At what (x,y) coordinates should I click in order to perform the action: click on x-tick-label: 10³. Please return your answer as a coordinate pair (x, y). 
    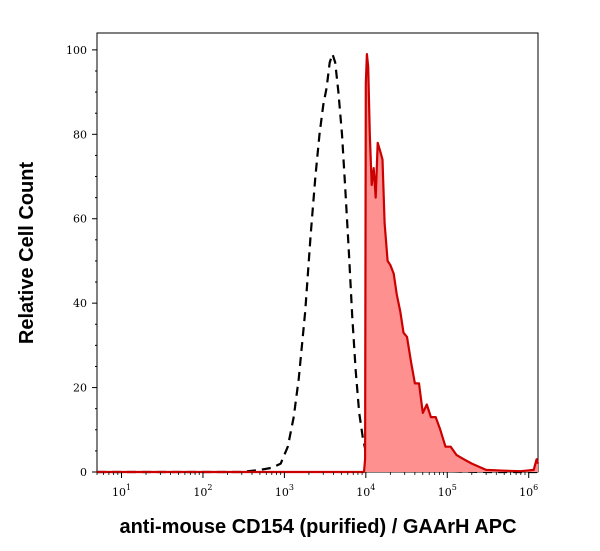
    Looking at the image, I should click on (284, 491).